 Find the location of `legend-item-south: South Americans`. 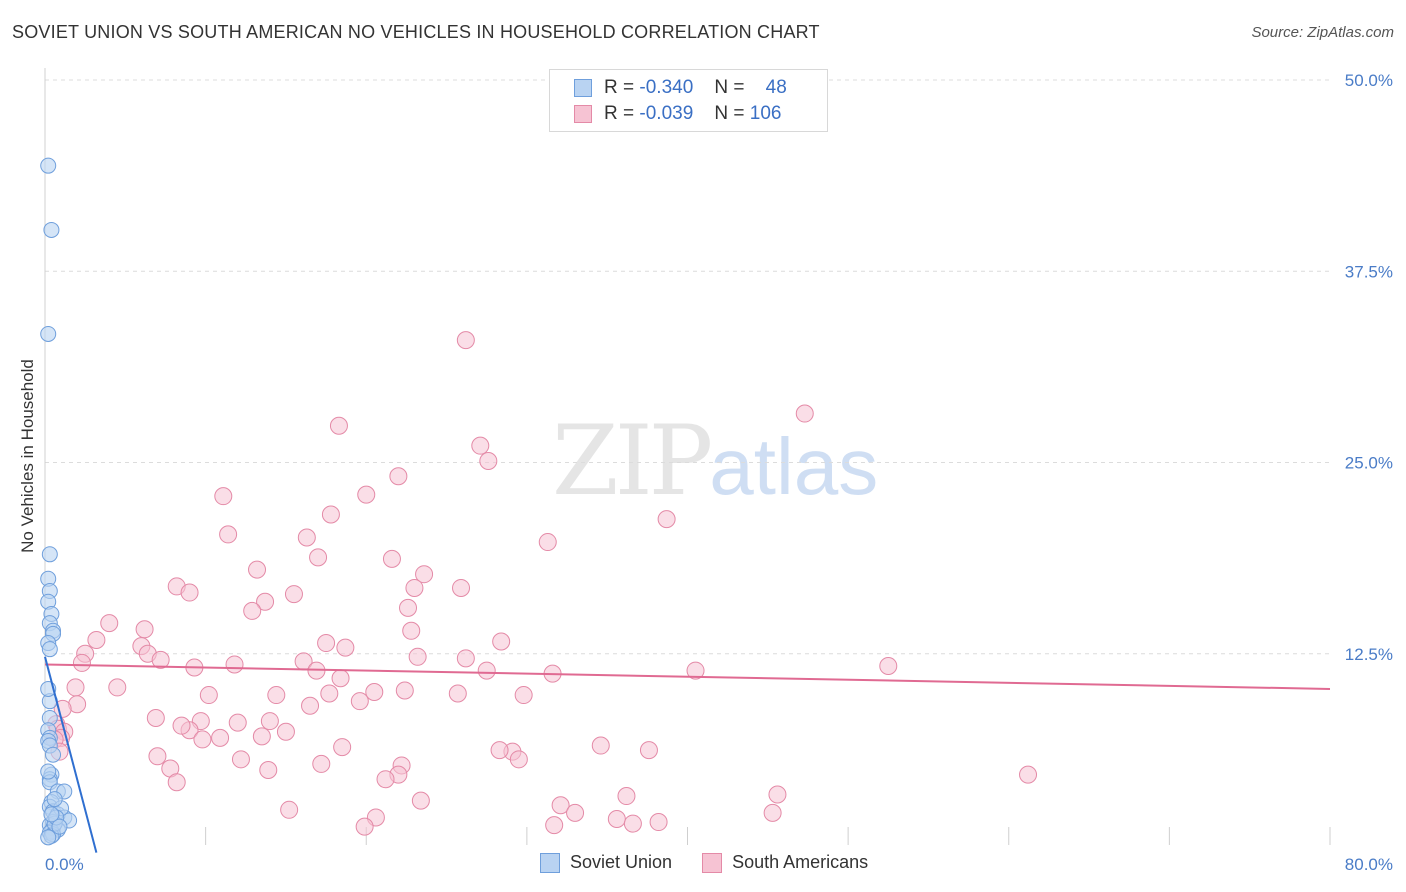

legend-item-south: South Americans is located at coordinates (785, 862).